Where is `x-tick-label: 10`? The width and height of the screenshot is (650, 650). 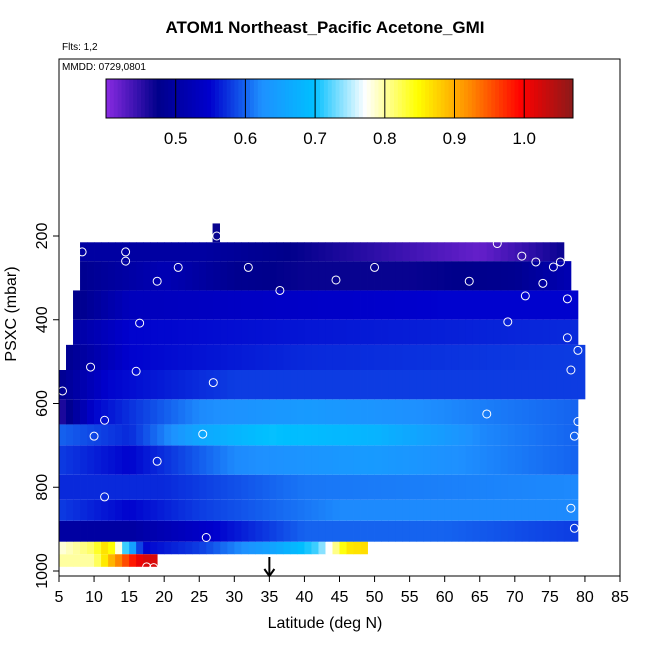 x-tick-label: 10 is located at coordinates (94, 597).